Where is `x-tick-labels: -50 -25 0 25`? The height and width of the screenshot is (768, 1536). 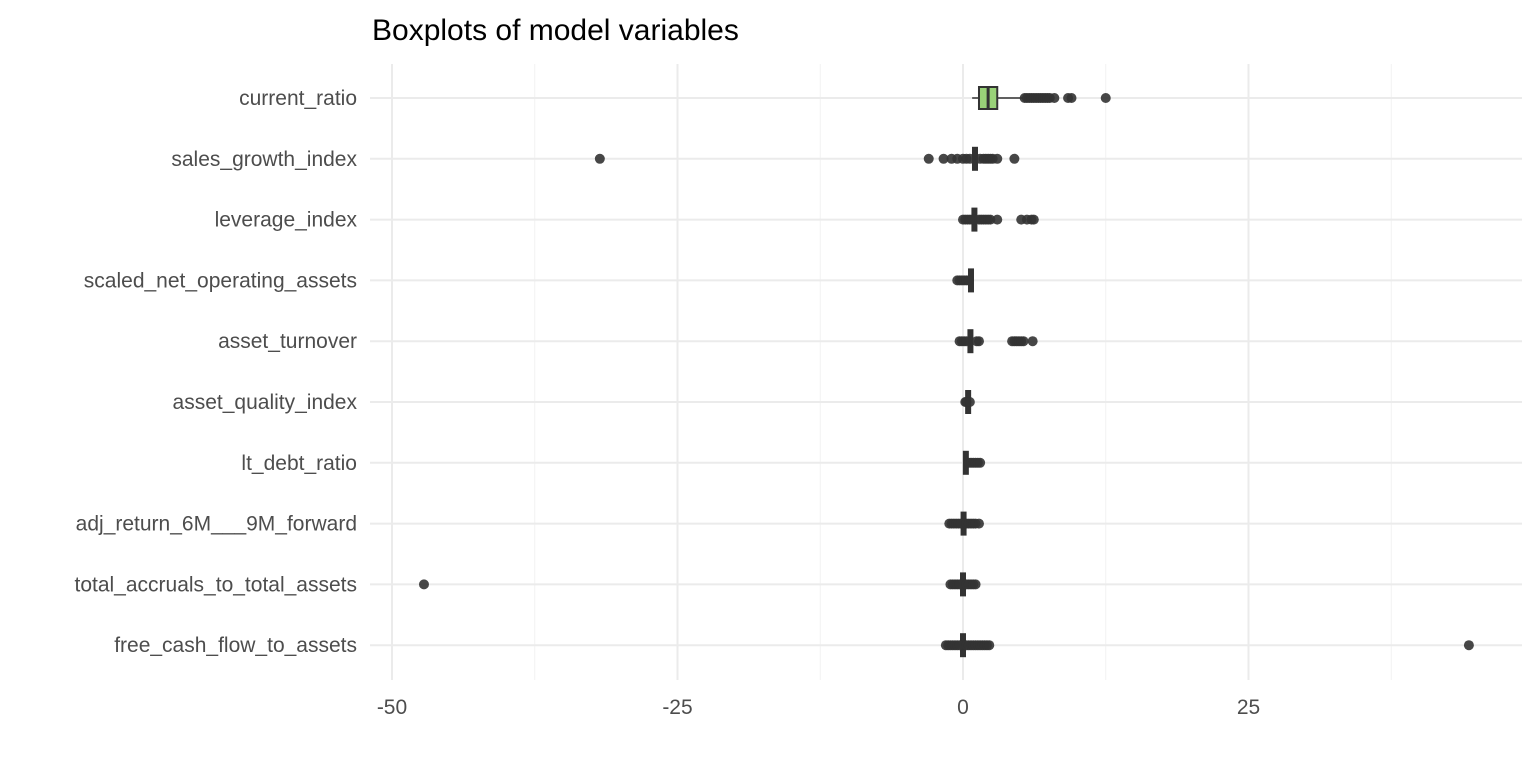 x-tick-labels: -50 -25 0 25 is located at coordinates (818, 707).